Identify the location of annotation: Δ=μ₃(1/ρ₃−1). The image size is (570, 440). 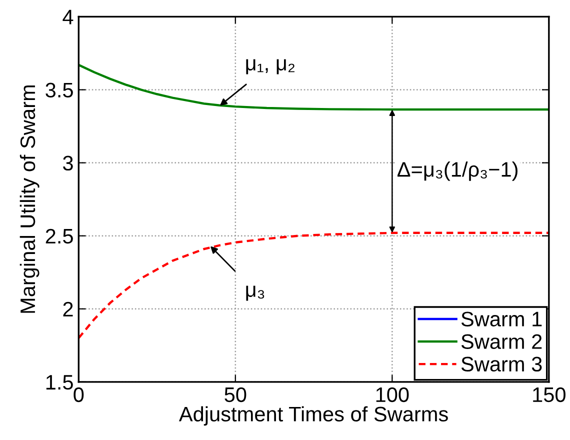
(457, 171).